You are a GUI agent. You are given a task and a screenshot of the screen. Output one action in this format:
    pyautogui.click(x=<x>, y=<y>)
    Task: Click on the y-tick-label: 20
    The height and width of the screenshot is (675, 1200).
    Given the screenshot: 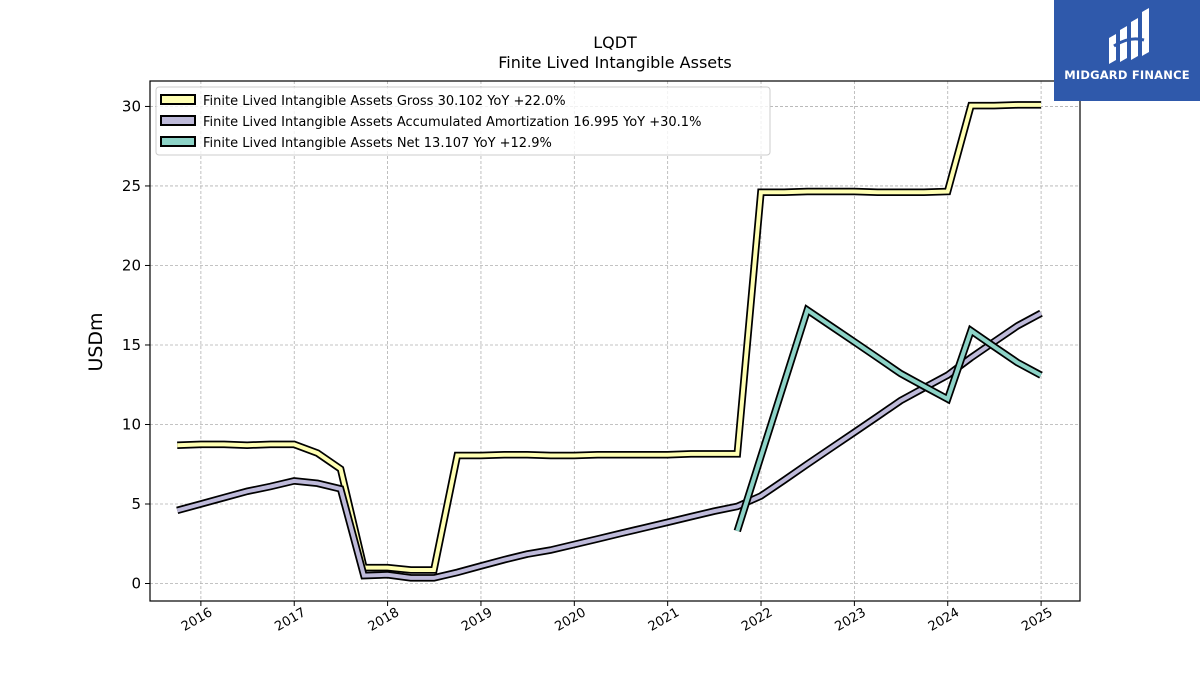 What is the action you would take?
    pyautogui.click(x=131, y=265)
    